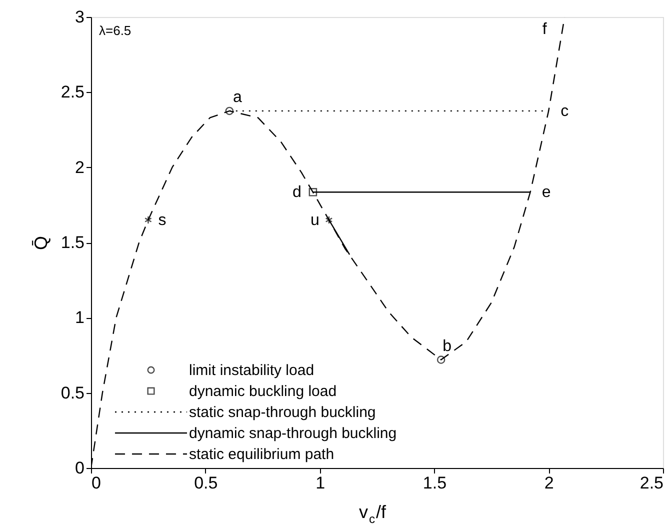 The image size is (669, 531). What do you see at coordinates (72, 92) in the screenshot?
I see `y-tick-label: 2.5` at bounding box center [72, 92].